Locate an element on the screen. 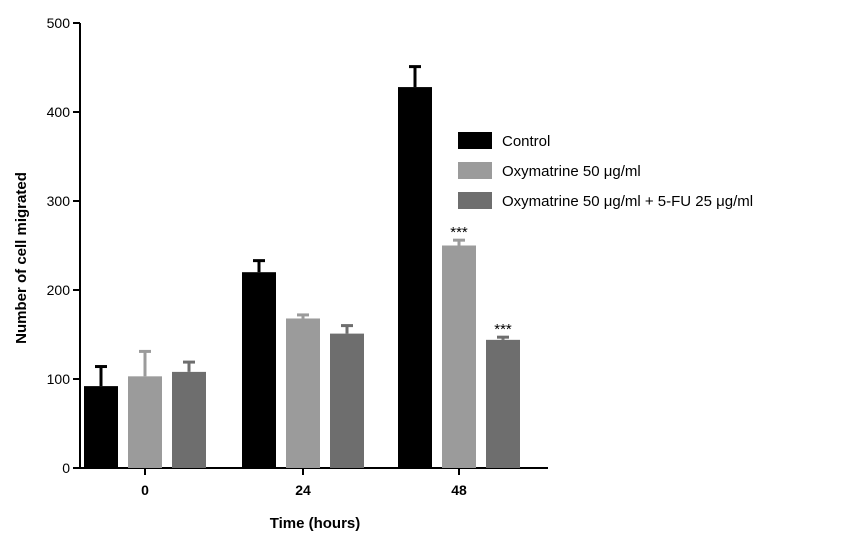 This screenshot has width=841, height=534. x-tick-label: 24 is located at coordinates (303, 490).